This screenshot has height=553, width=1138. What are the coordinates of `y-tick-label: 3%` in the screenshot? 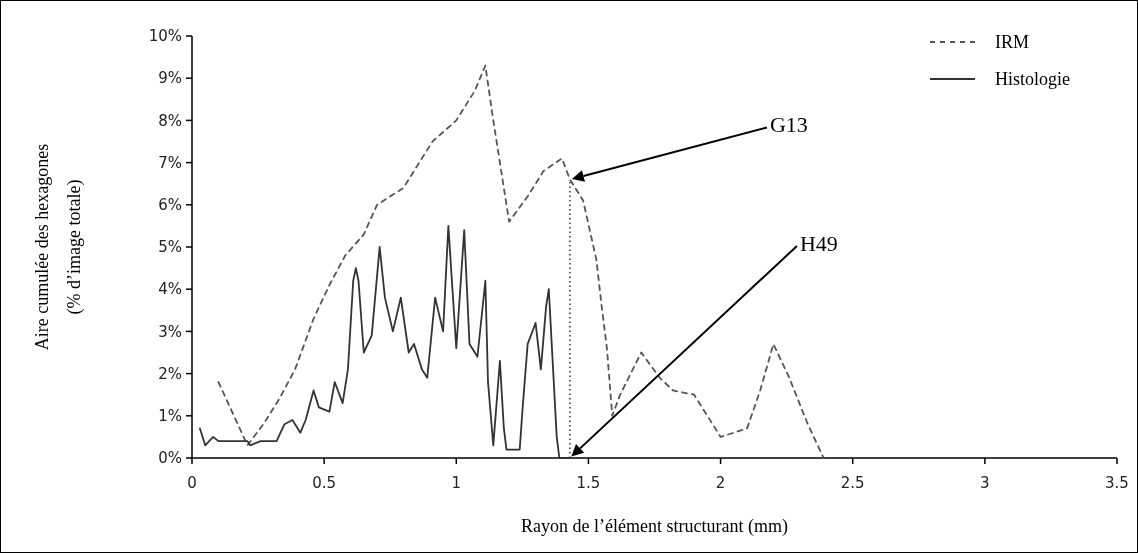 It's located at (170, 331).